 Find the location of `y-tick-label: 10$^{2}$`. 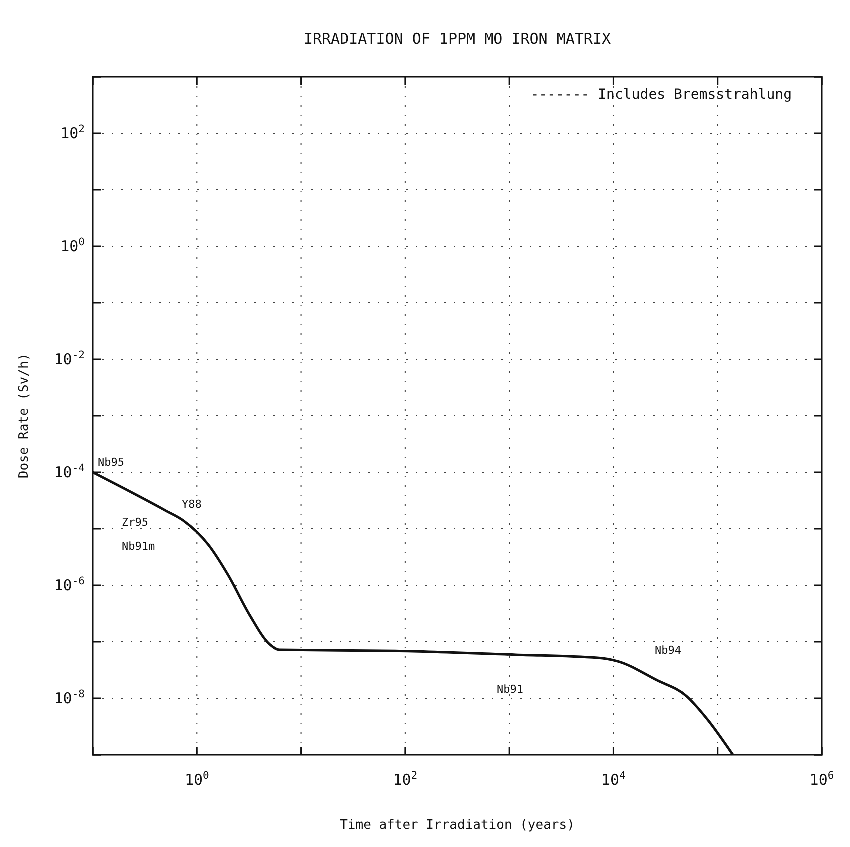

y-tick-label: 10$^{2}$ is located at coordinates (72, 133).